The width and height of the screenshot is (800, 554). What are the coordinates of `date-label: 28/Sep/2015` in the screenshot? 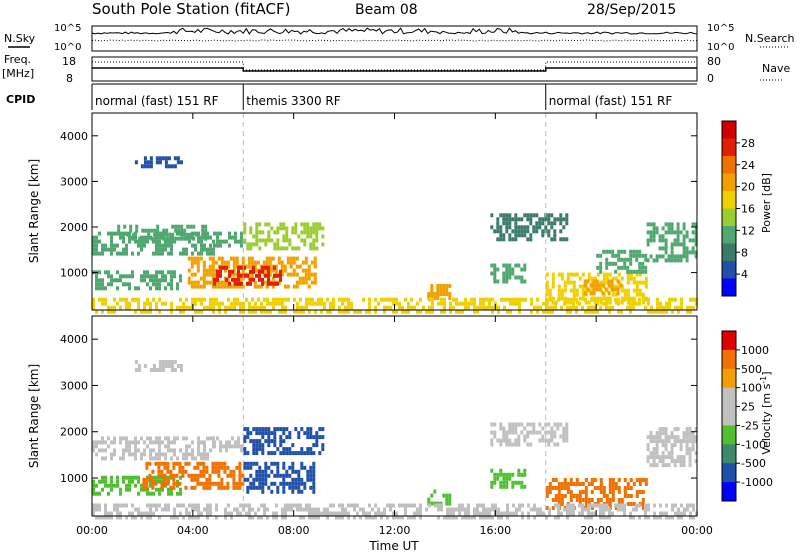 It's located at (631, 10).